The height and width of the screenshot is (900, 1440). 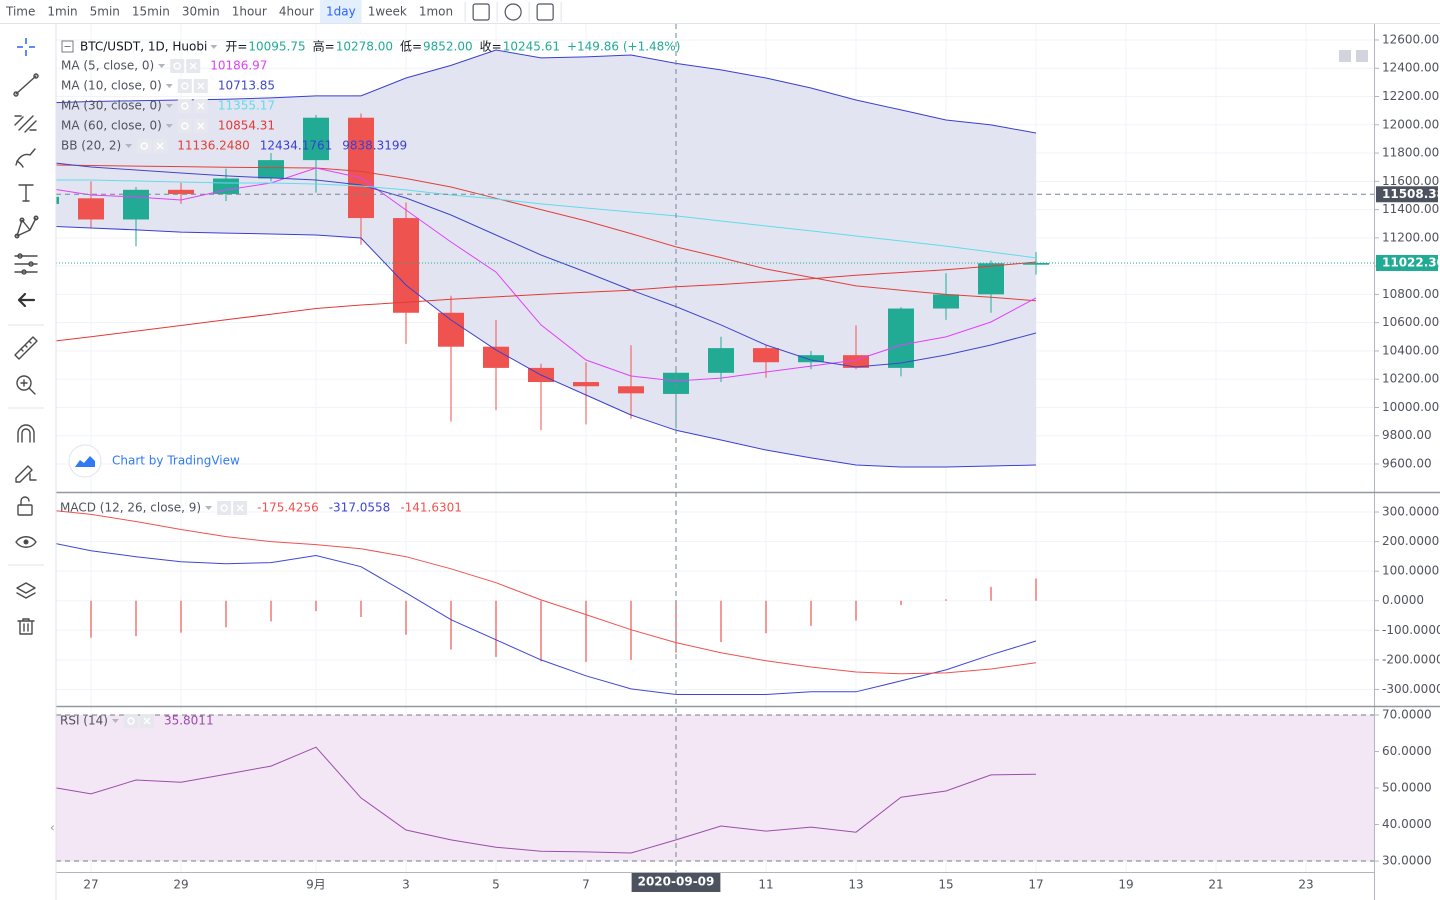 I want to click on tool-ruler, so click(x=26, y=348).